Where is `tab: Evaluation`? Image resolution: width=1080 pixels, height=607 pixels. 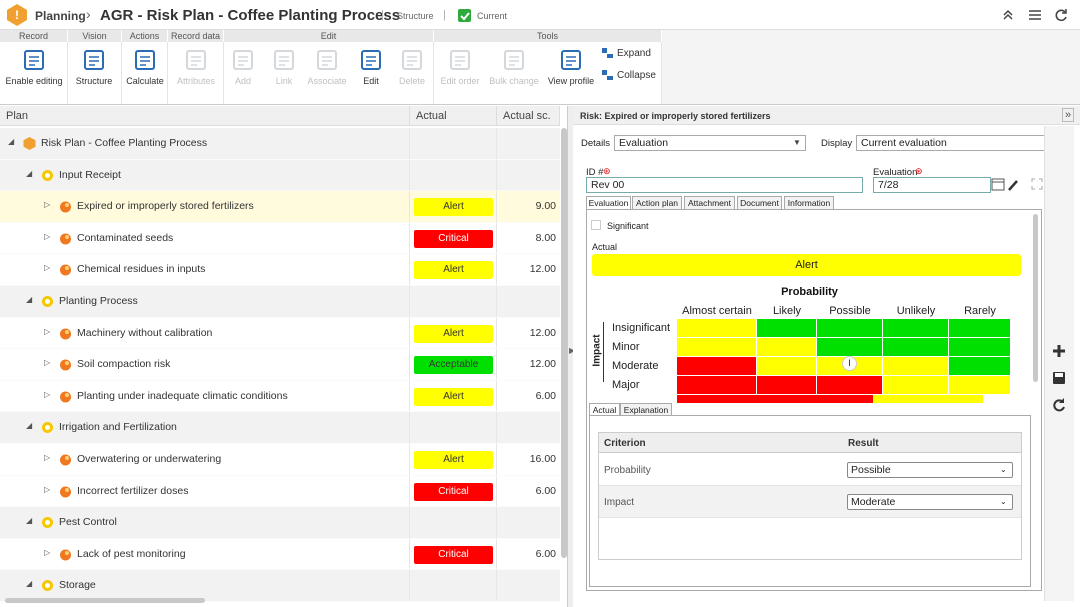
tab: Evaluation is located at coordinates (608, 203).